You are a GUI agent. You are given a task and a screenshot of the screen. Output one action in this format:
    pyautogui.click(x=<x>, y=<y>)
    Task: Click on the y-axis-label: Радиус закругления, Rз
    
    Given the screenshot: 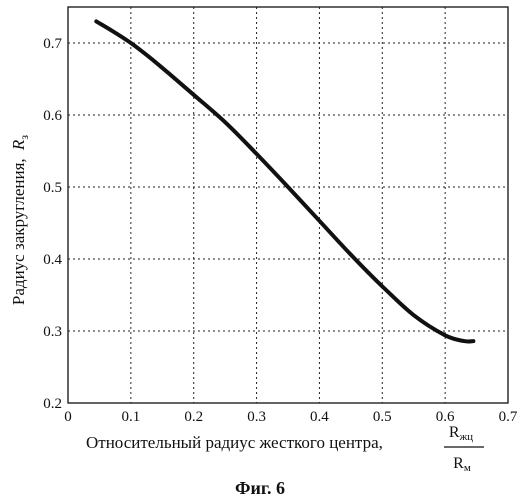 What is the action you would take?
    pyautogui.click(x=20, y=220)
    